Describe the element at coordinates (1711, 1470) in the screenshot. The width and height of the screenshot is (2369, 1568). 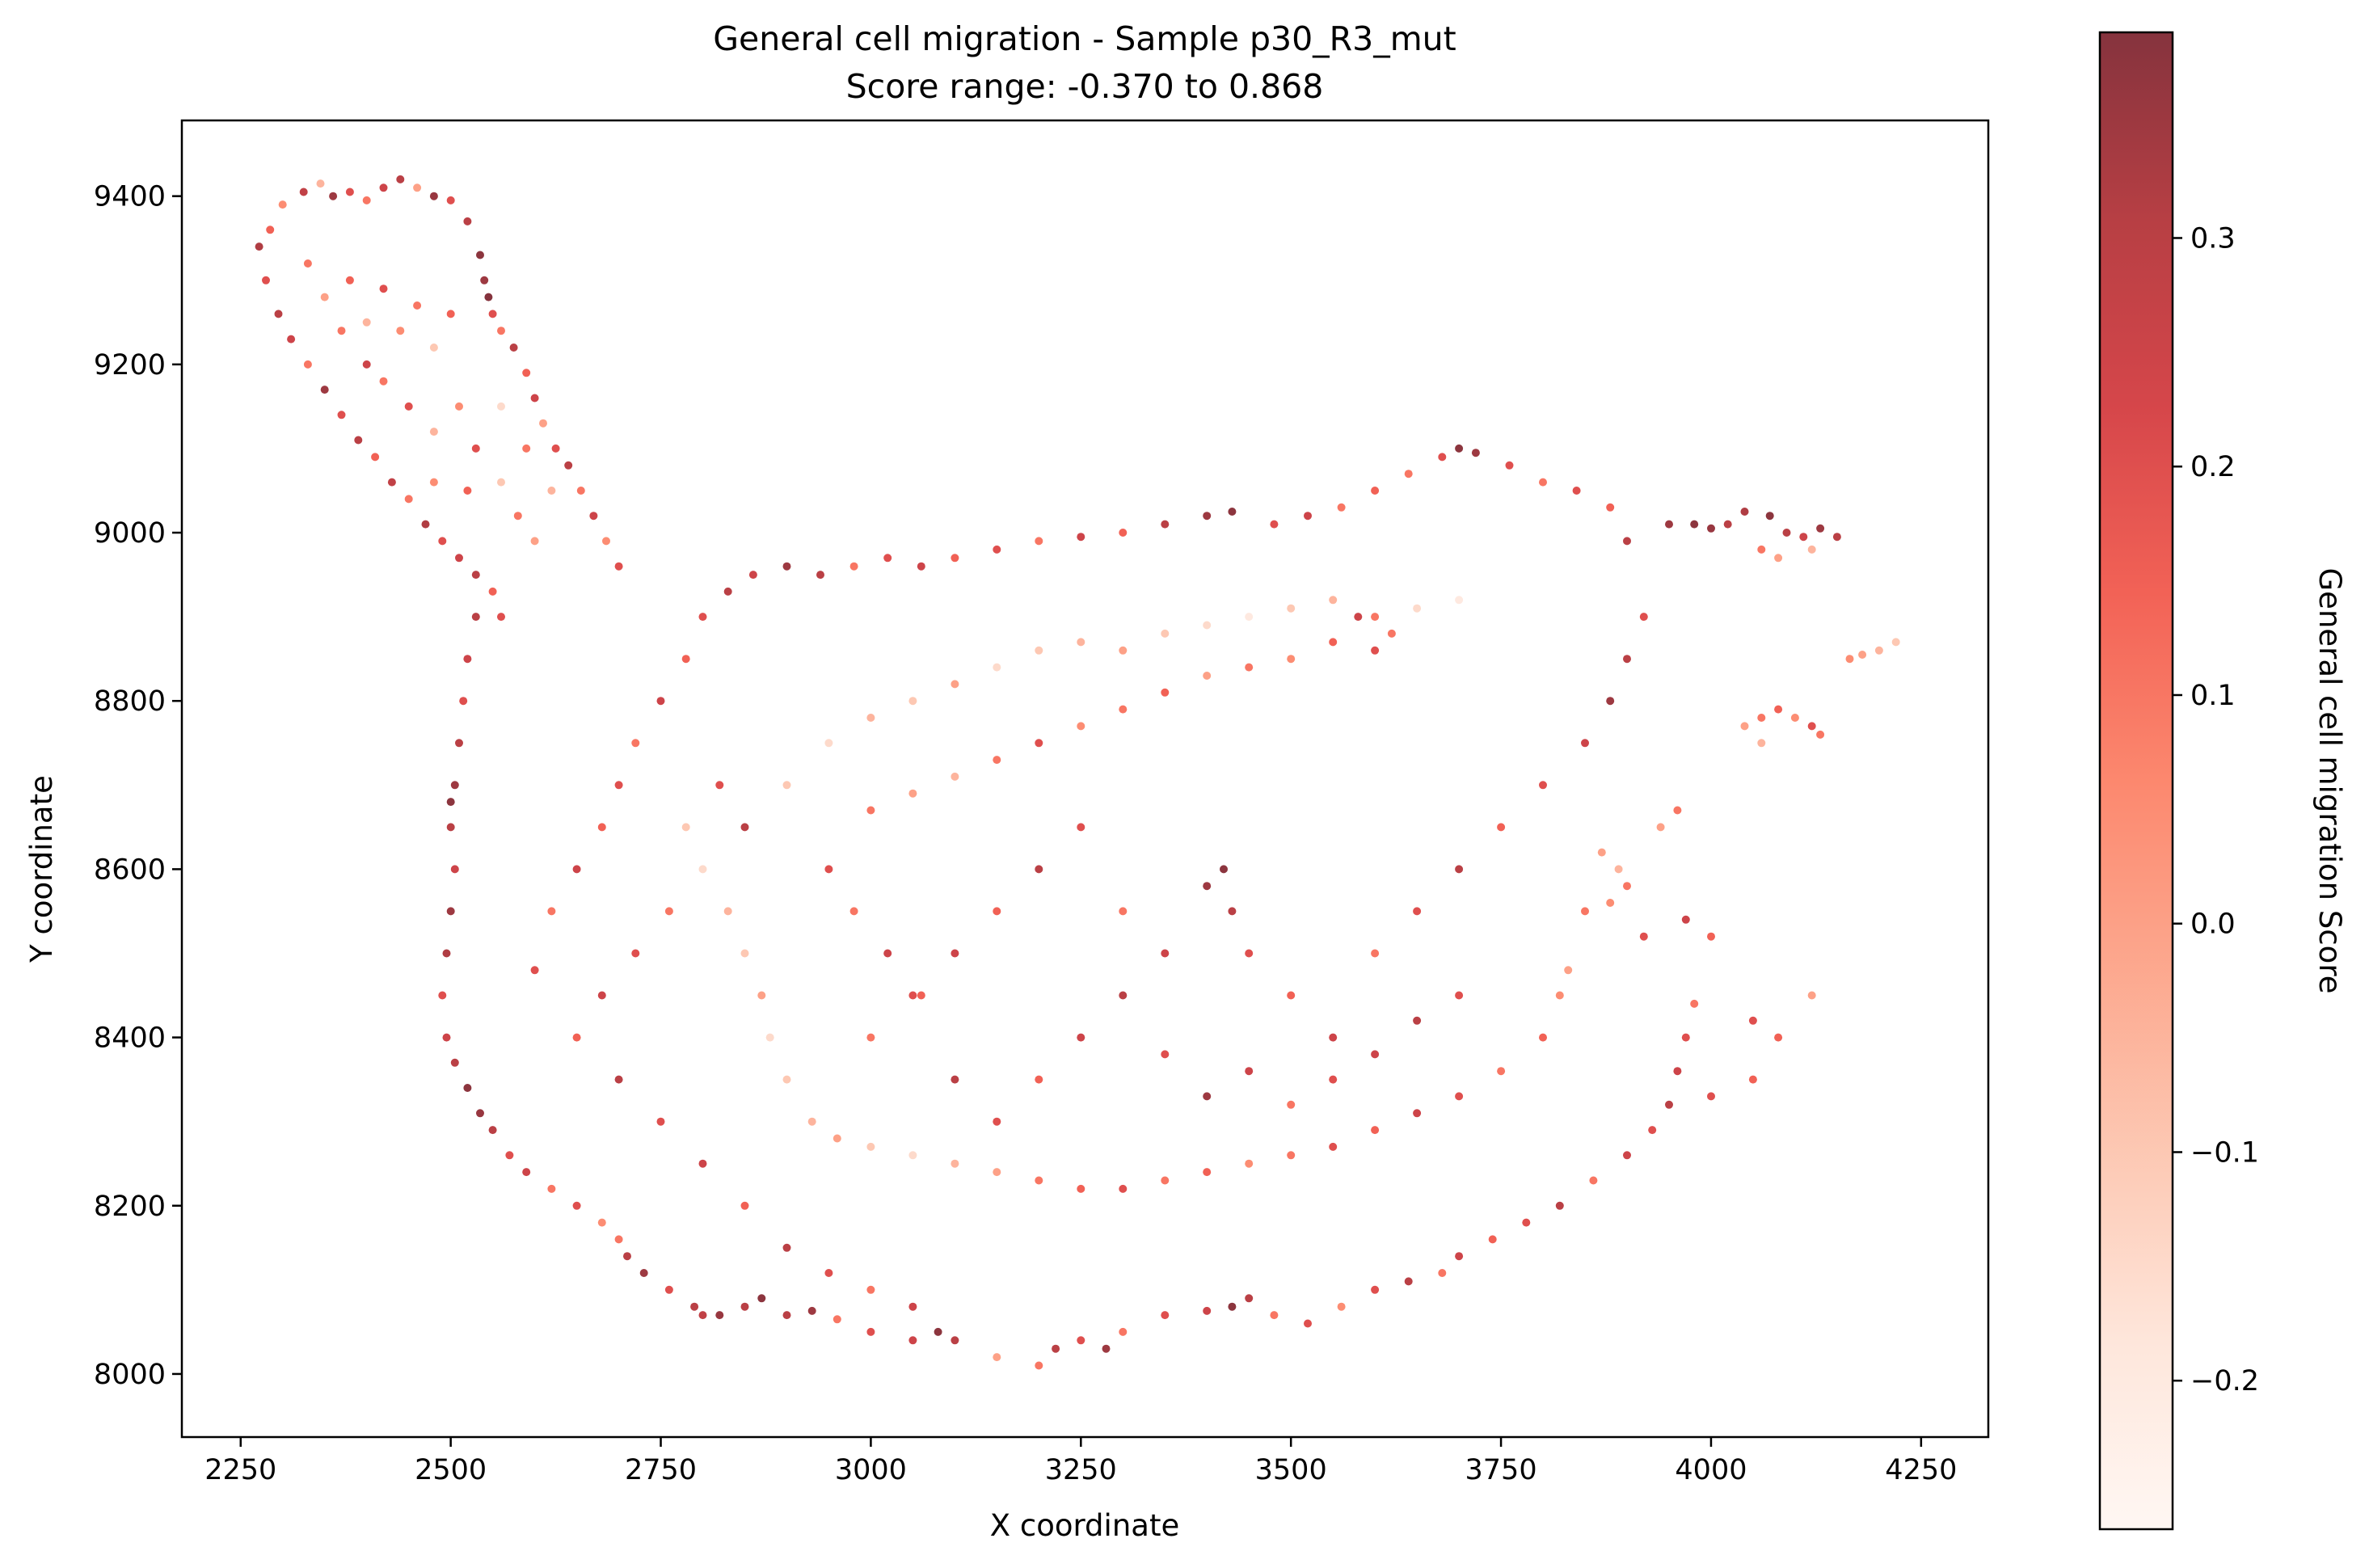
I see `x-tick-label: 4000` at that location.